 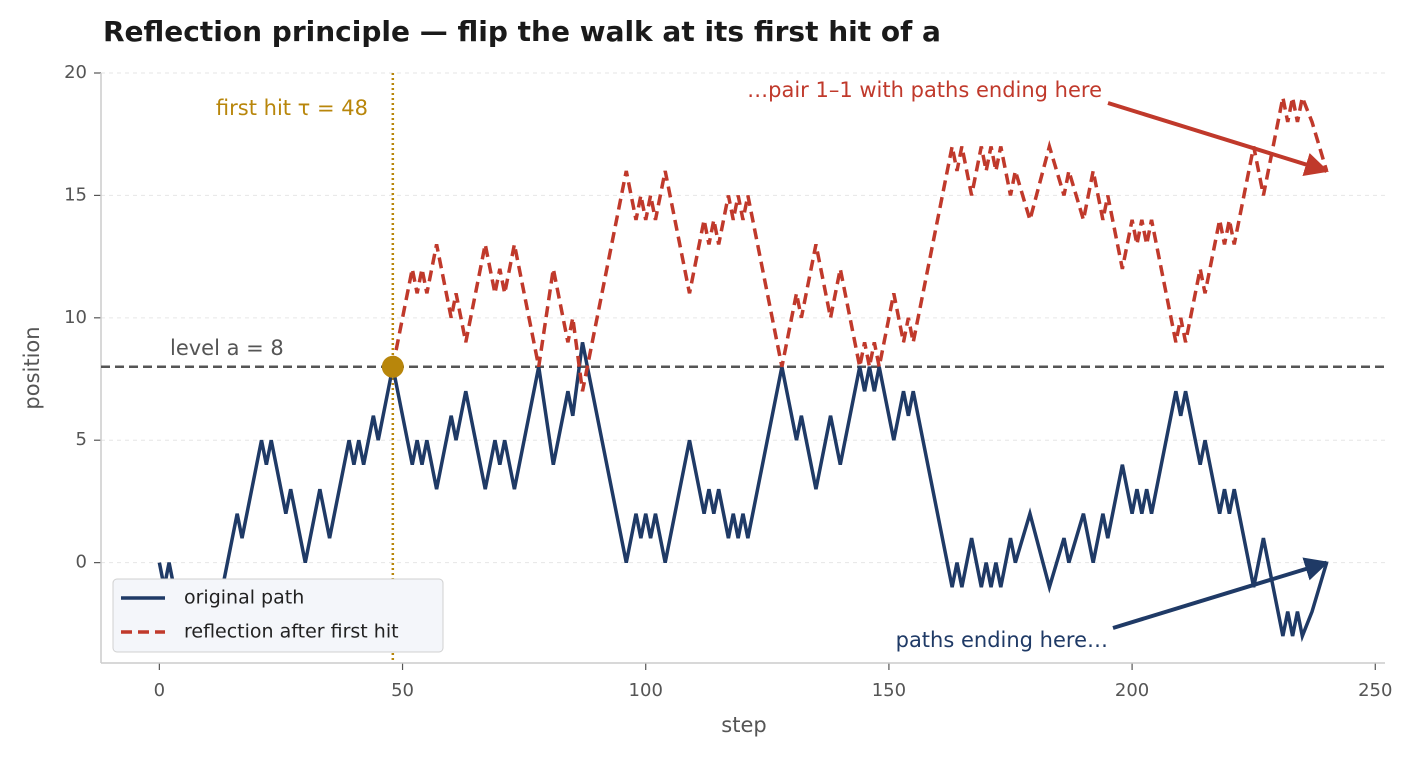 I want to click on annotation: …pair 1–1 with paths ending here, so click(x=924, y=90).